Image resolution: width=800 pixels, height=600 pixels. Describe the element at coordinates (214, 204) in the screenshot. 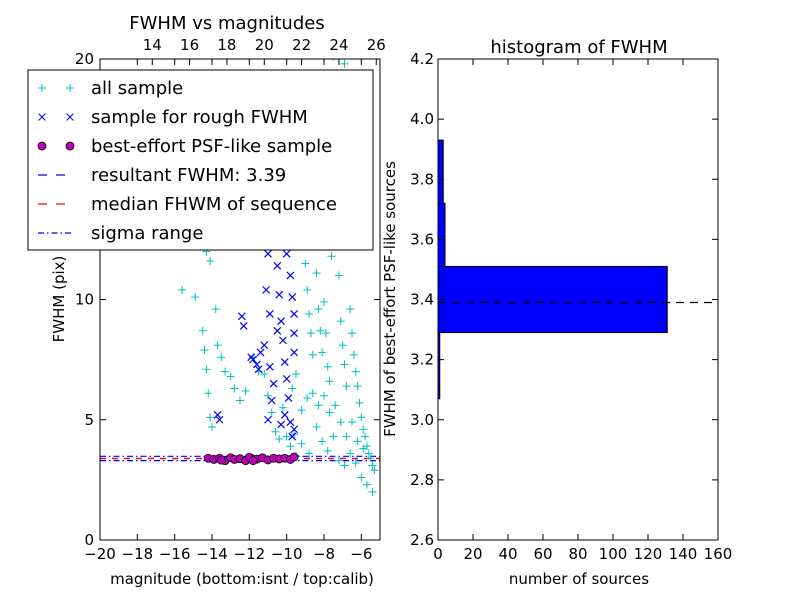

I see `legend-label: median FHWM of sequence` at that location.